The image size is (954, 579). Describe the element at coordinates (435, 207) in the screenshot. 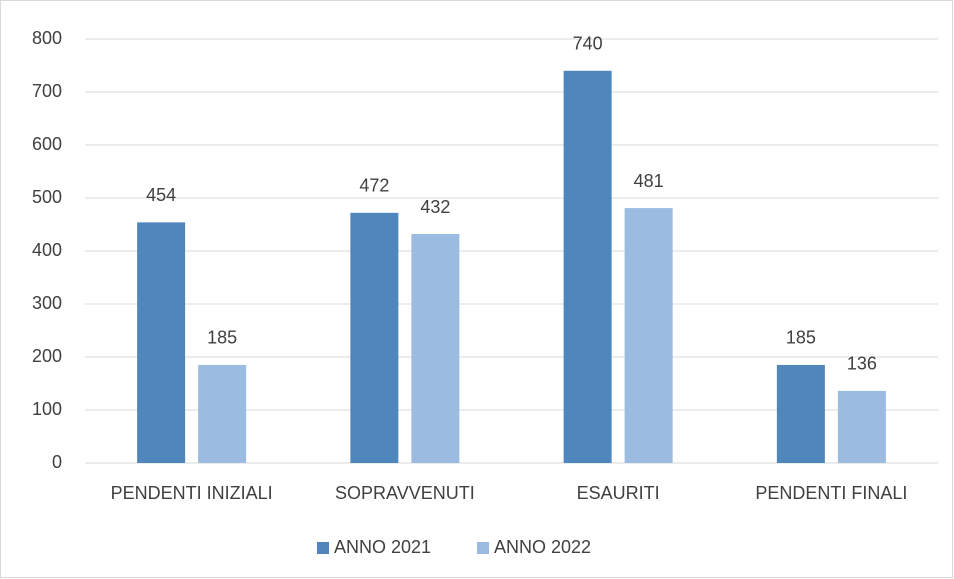

I see `data-label: 432` at that location.